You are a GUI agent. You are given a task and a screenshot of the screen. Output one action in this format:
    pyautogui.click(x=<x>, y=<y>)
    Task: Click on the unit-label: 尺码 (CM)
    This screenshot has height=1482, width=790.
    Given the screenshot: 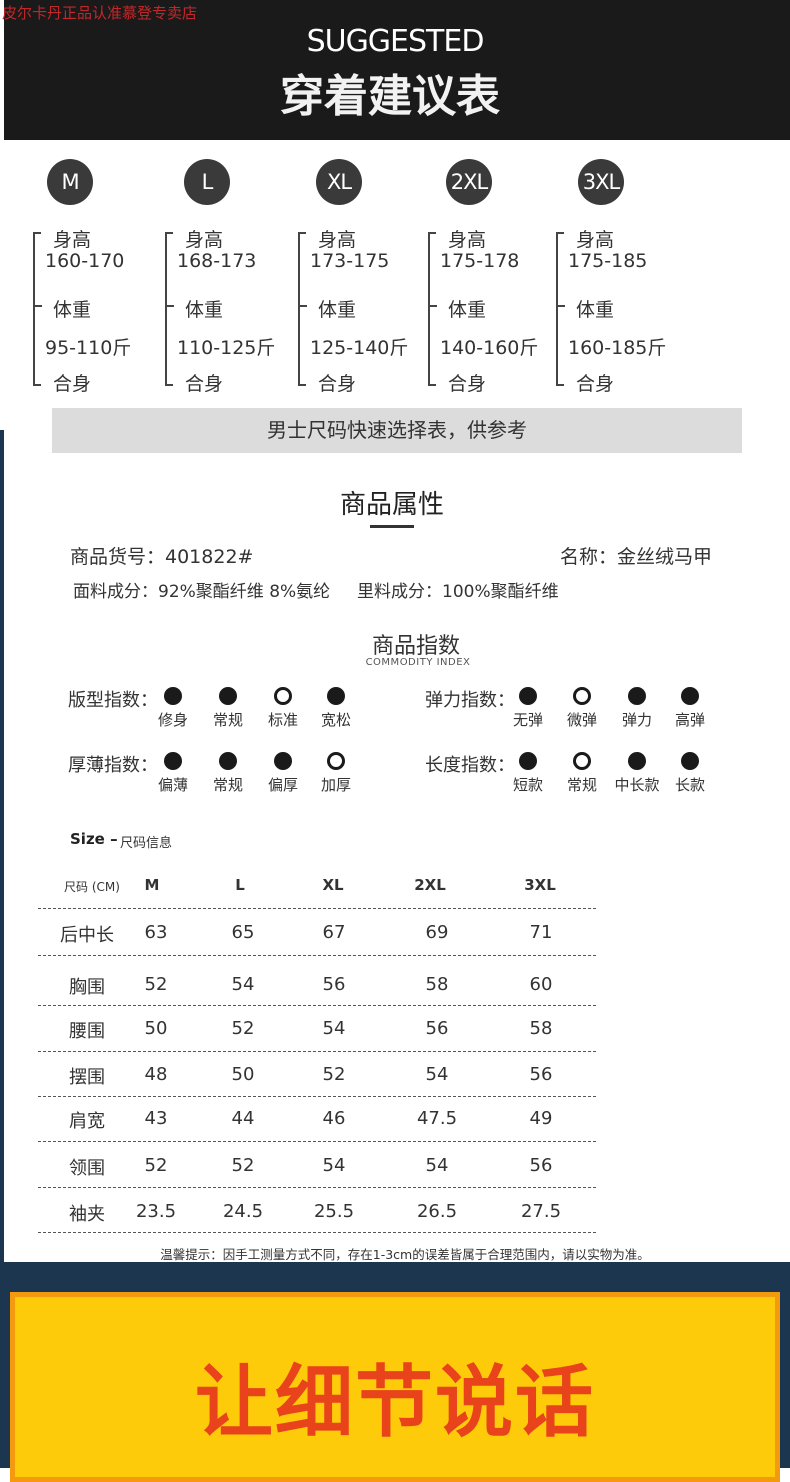 What is the action you would take?
    pyautogui.click(x=92, y=887)
    